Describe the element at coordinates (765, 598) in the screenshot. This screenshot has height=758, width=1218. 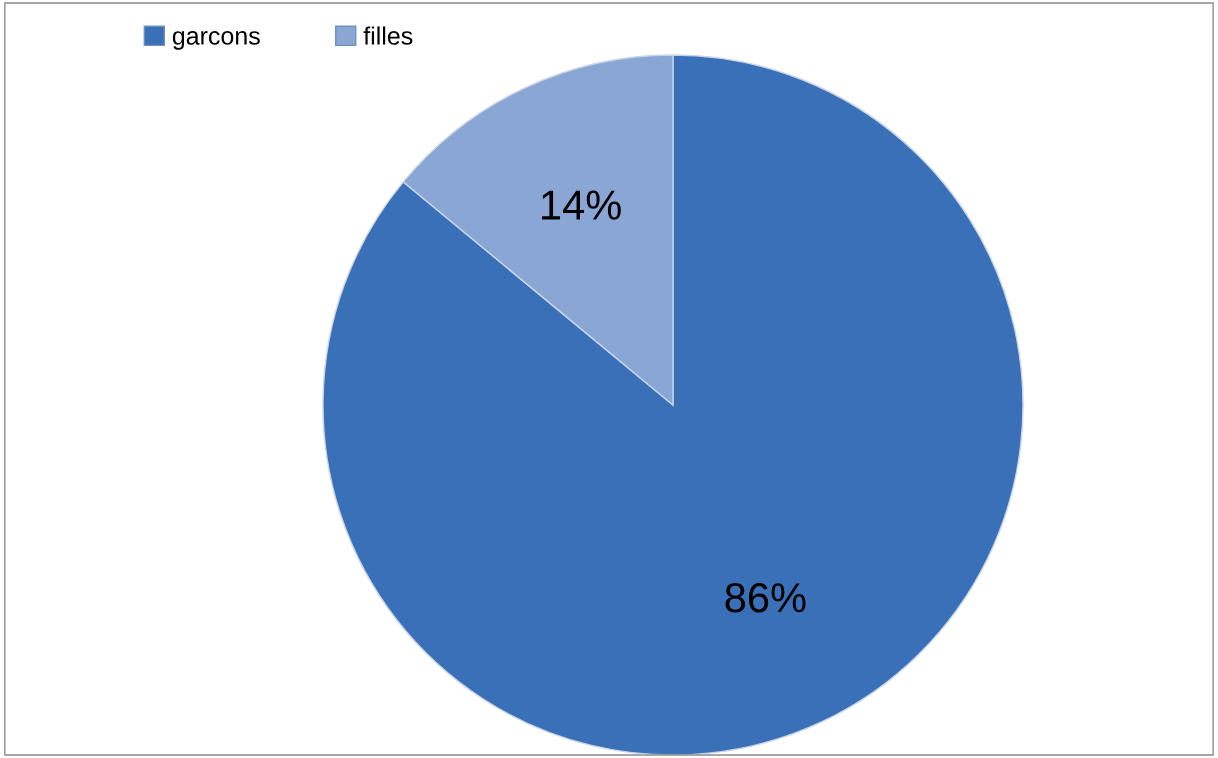
I see `data-label: 86%` at that location.